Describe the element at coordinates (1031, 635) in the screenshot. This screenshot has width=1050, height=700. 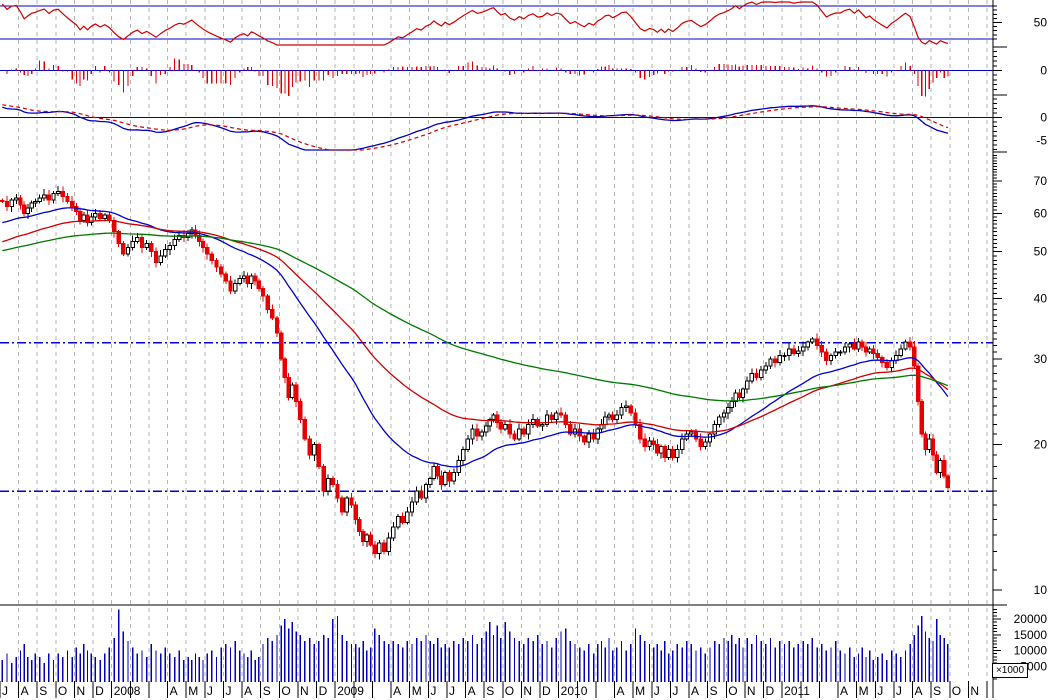
I see `volume-axis-label: 15000` at that location.